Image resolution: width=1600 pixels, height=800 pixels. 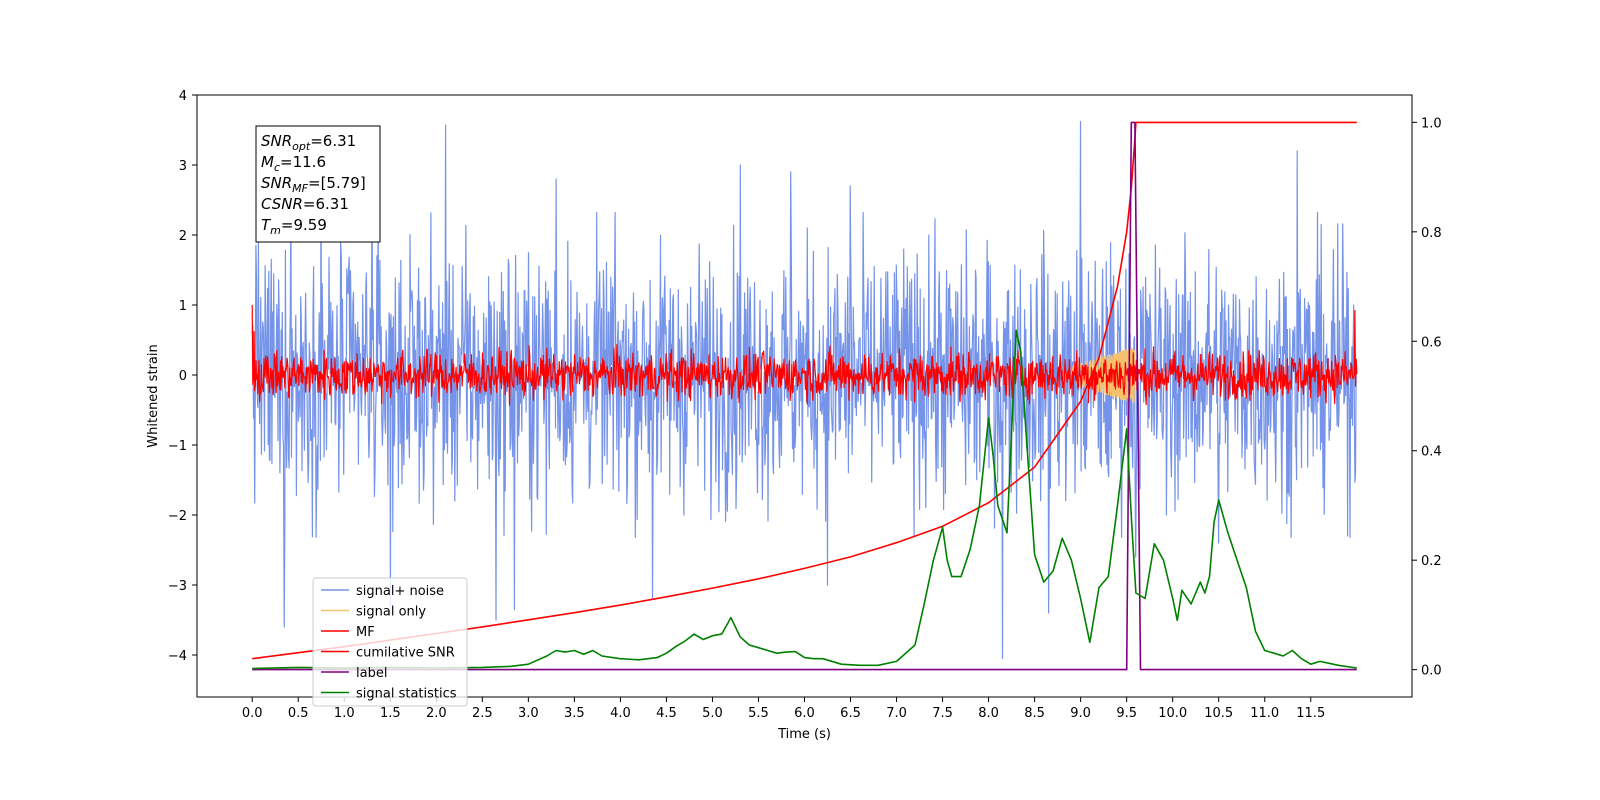 I want to click on x-tick-label: 11.5, so click(x=1310, y=713).